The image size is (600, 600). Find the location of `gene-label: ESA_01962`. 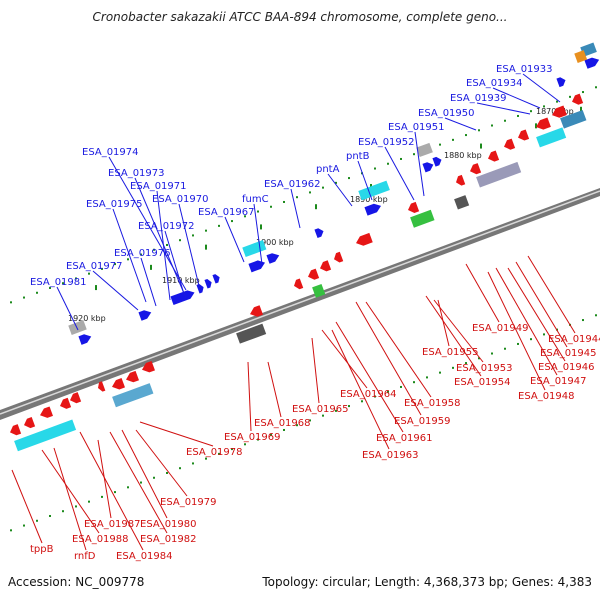

gene-label: ESA_01962 is located at coordinates (292, 184).